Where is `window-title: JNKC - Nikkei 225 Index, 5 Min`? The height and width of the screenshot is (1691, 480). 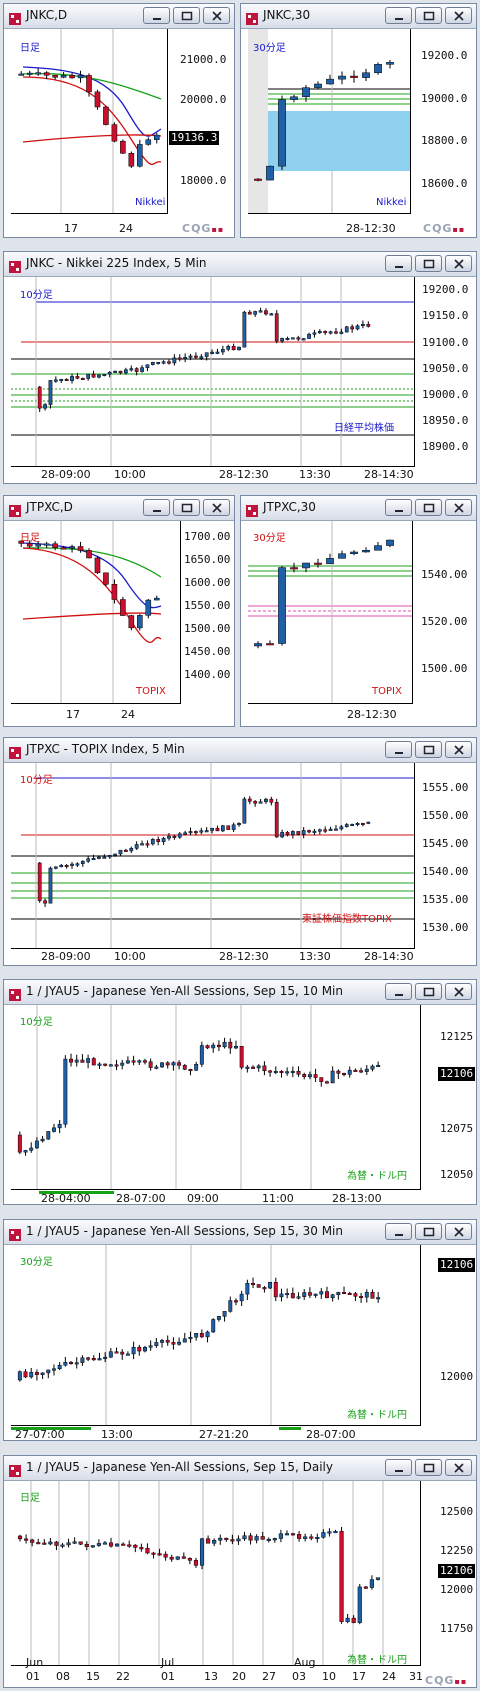 window-title: JNKC - Nikkei 225 Index, 5 Min is located at coordinates (116, 263).